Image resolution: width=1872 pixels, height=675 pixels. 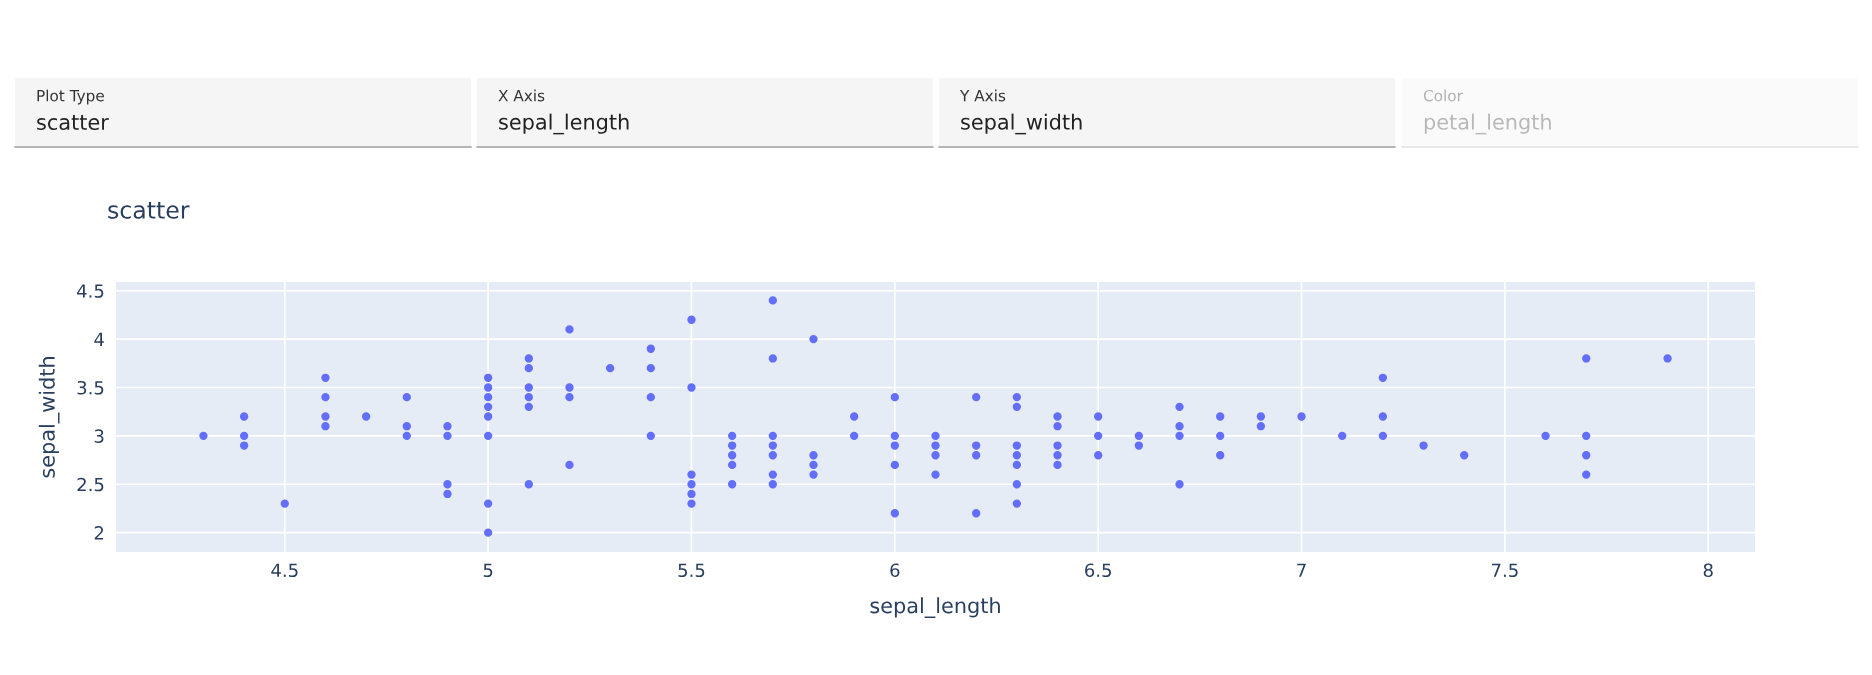 What do you see at coordinates (1487, 124) in the screenshot?
I see `text: petal_length` at bounding box center [1487, 124].